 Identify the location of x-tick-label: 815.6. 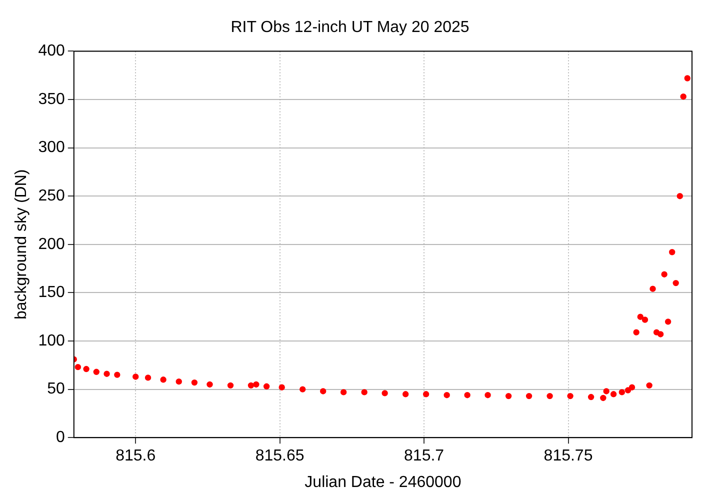
(136, 456).